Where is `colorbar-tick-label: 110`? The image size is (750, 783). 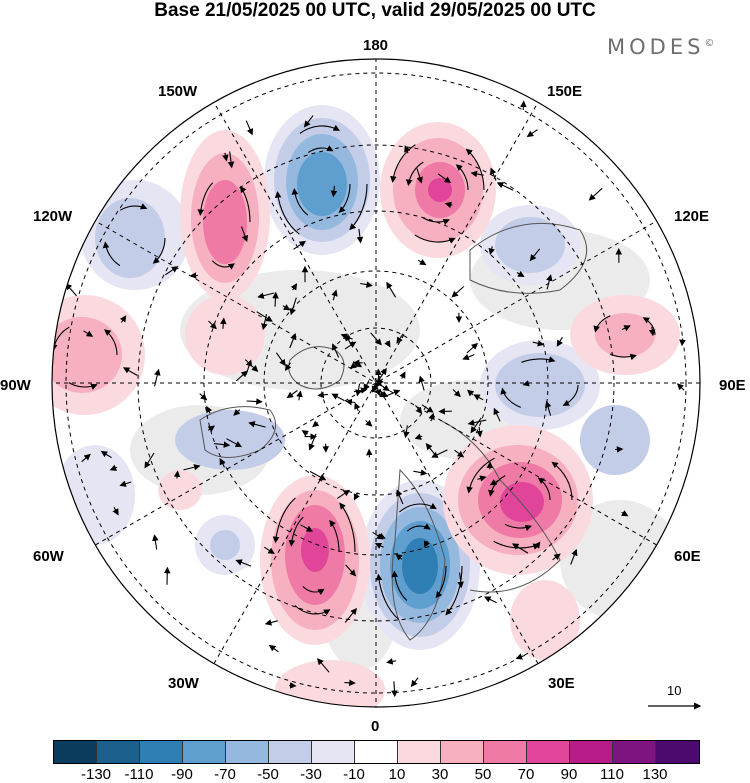
colorbar-tick-label: 110 is located at coordinates (612, 774).